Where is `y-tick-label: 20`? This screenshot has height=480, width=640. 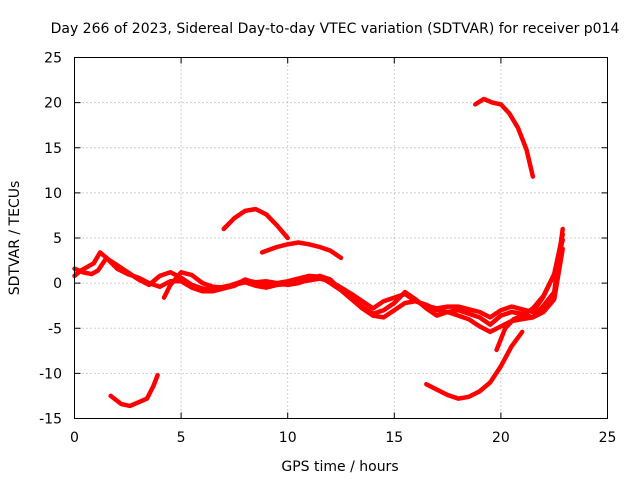 y-tick-label: 20 is located at coordinates (53, 104).